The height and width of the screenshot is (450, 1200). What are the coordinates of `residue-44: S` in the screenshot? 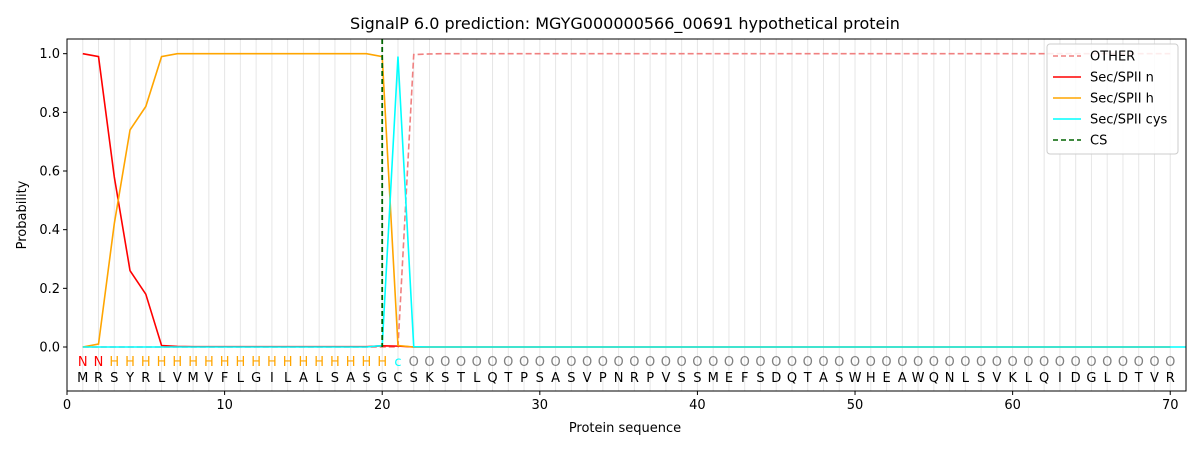 It's located at (760, 378).